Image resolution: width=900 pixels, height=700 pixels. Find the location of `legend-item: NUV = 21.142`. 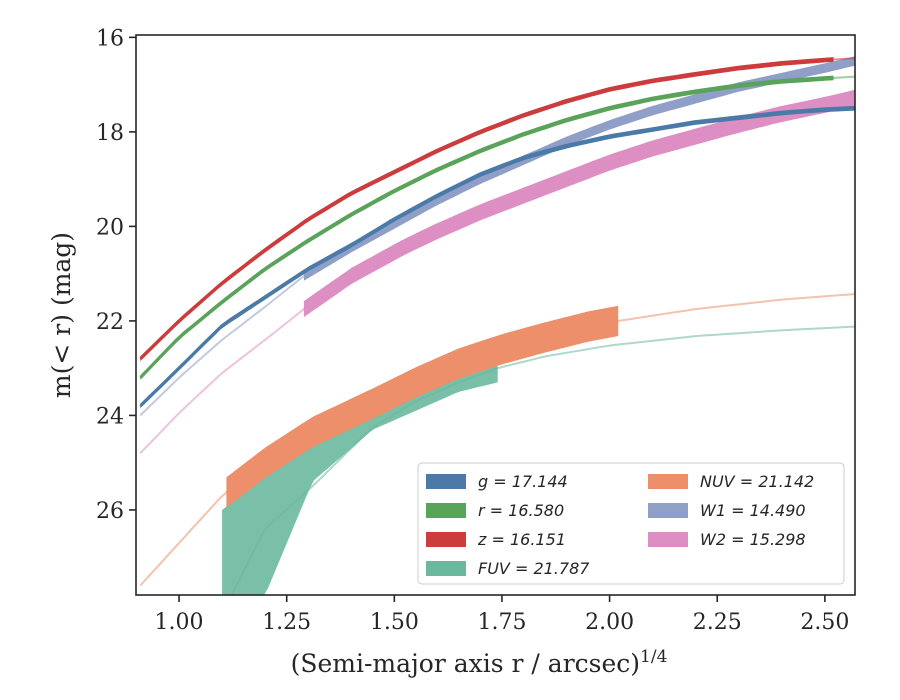

legend-item: NUV = 21.142 is located at coordinates (731, 481).